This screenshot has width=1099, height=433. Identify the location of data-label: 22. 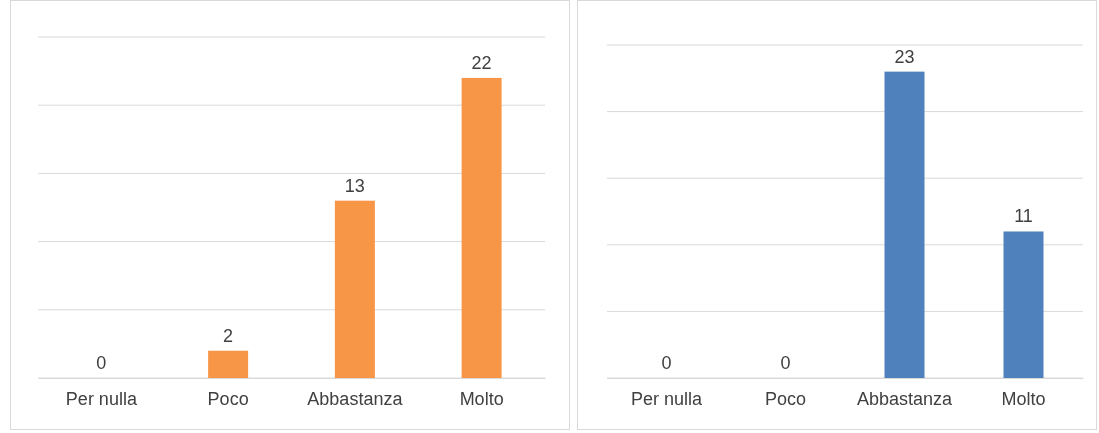
(481, 62).